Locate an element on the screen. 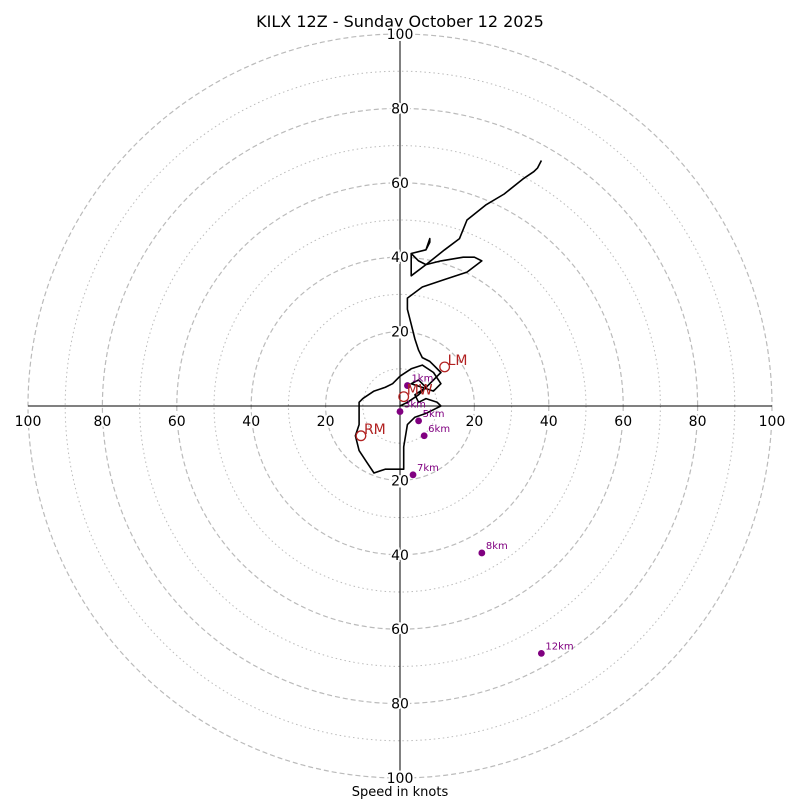  height-label-6km: 6km is located at coordinates (439, 429).